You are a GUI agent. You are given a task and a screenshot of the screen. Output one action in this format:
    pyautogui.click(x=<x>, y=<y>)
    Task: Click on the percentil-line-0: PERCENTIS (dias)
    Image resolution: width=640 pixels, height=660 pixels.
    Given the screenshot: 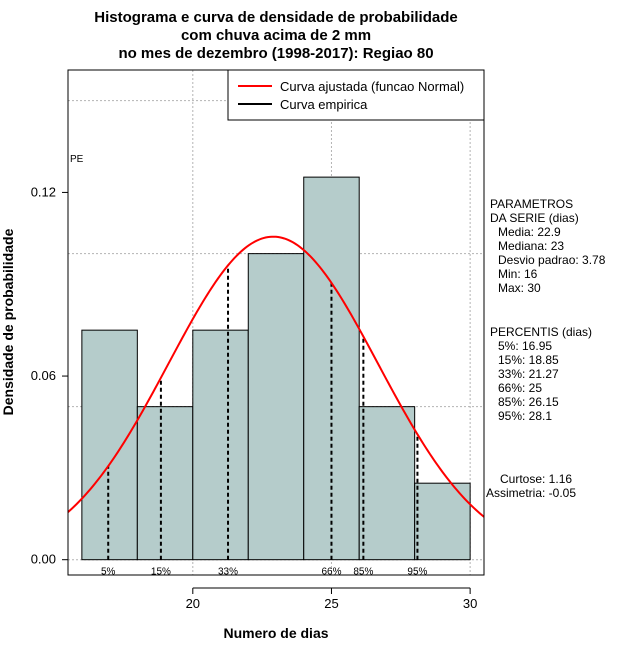 What is the action you would take?
    pyautogui.click(x=541, y=332)
    